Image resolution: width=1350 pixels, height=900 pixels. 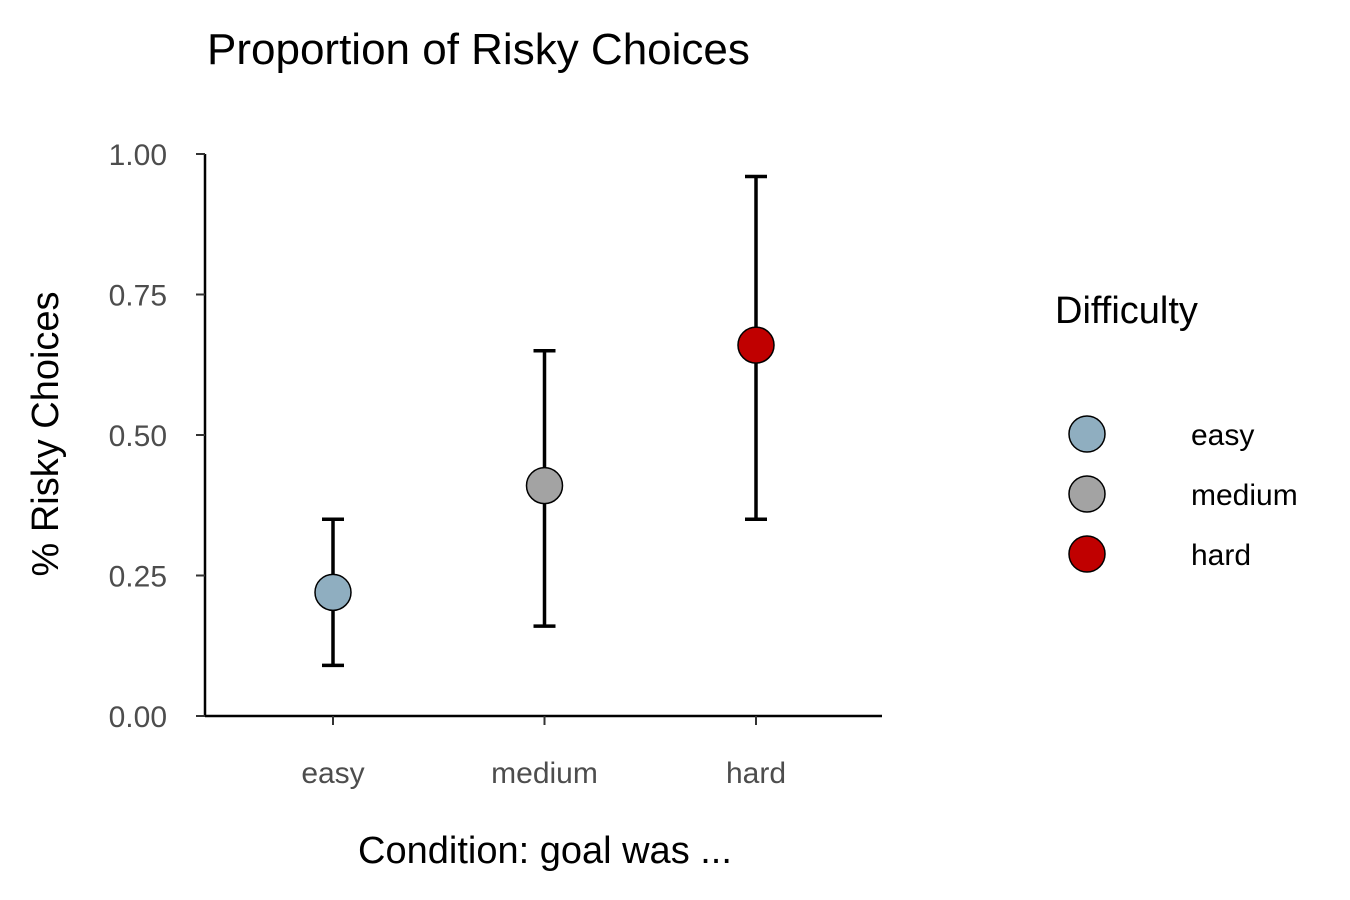 What do you see at coordinates (46, 433) in the screenshot?
I see `y-axis-title: % Risky Choices` at bounding box center [46, 433].